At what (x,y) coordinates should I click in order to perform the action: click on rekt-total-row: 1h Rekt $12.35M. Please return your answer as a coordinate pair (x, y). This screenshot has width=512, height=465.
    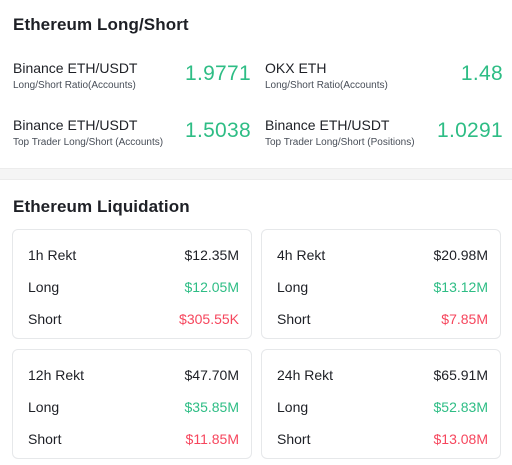
    Looking at the image, I should click on (133, 256).